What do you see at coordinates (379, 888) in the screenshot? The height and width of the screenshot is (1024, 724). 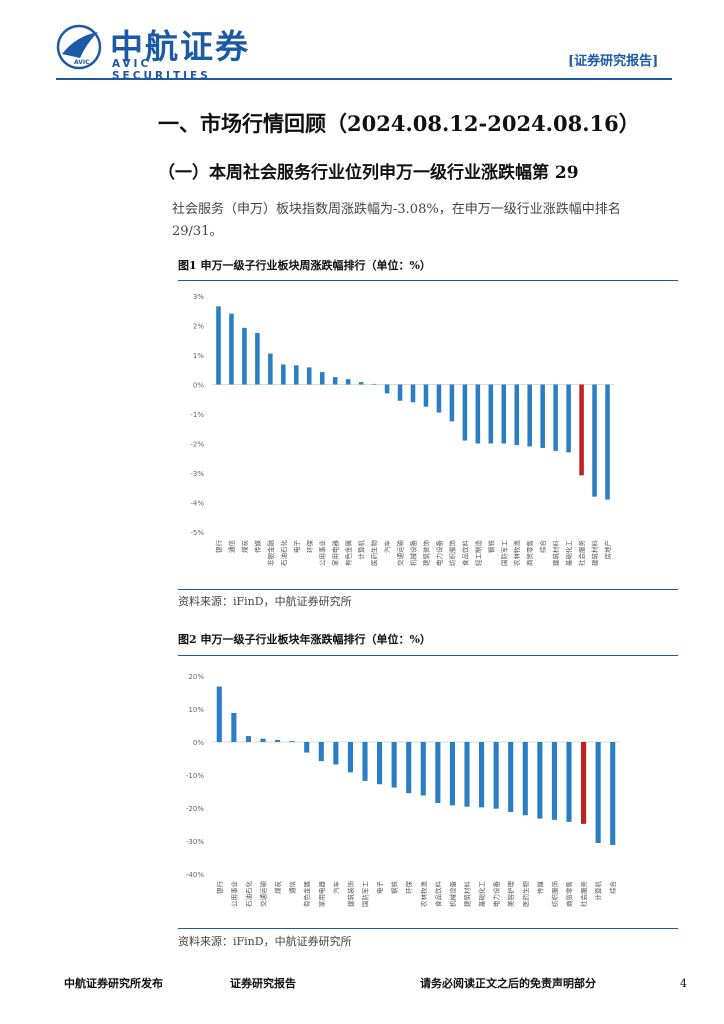 I see `chart2-category-label: 电子` at bounding box center [379, 888].